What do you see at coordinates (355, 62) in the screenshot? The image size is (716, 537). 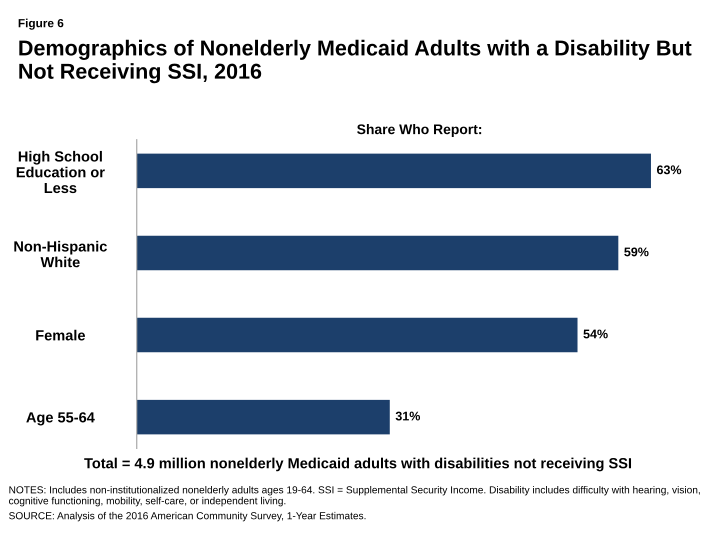 I see `chart-title: Demographics of Nonelderly Medicaid Adults with a Disability But Not Receiving SSI, 2016` at bounding box center [355, 62].